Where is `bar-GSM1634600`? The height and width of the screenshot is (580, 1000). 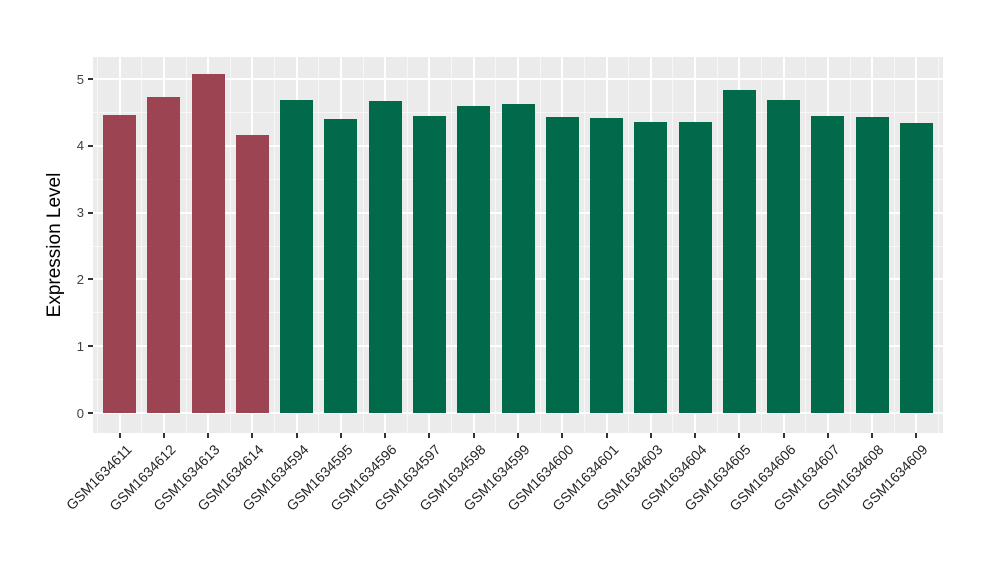
bar-GSM1634600 is located at coordinates (562, 265).